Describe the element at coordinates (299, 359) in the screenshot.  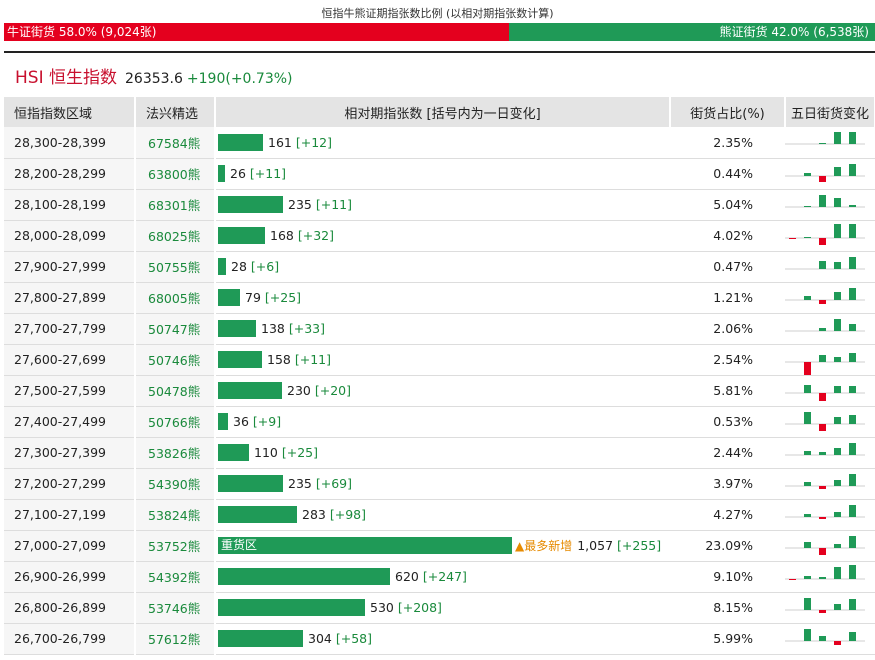
I see `count-text: 158 [+11]` at that location.